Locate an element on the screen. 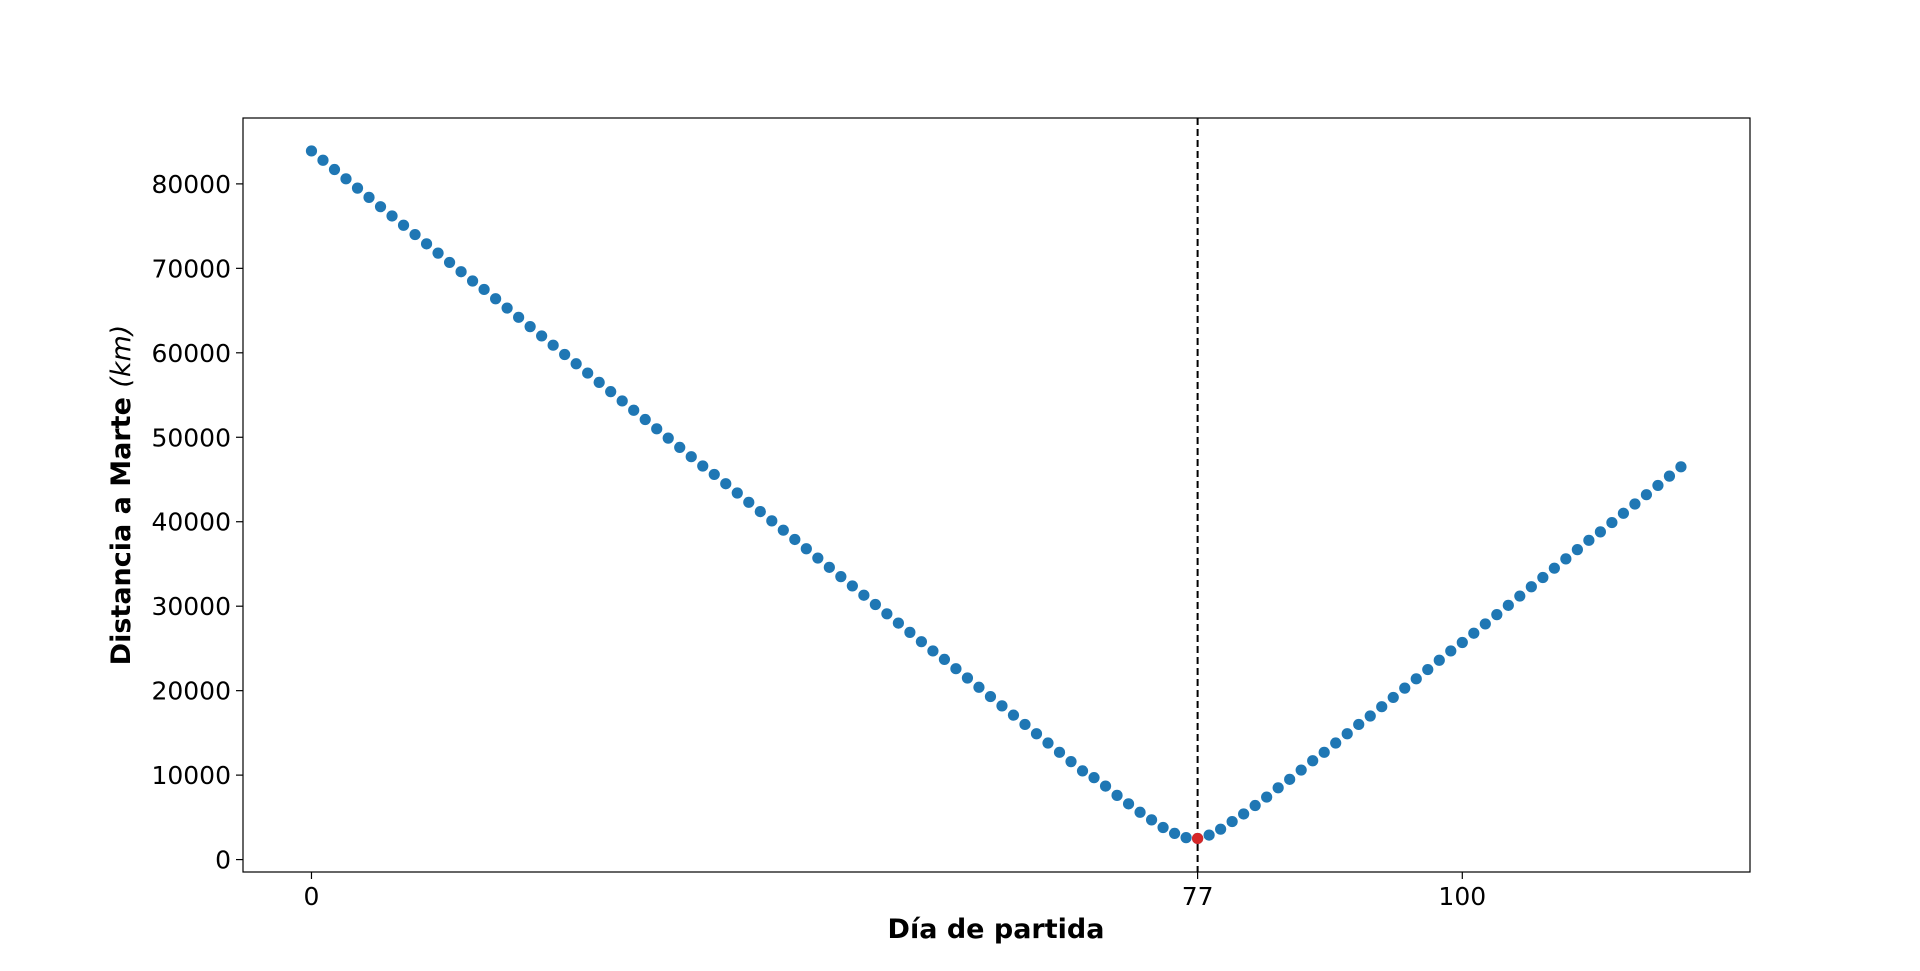  x-axis-label: Día de partida is located at coordinates (996, 929).